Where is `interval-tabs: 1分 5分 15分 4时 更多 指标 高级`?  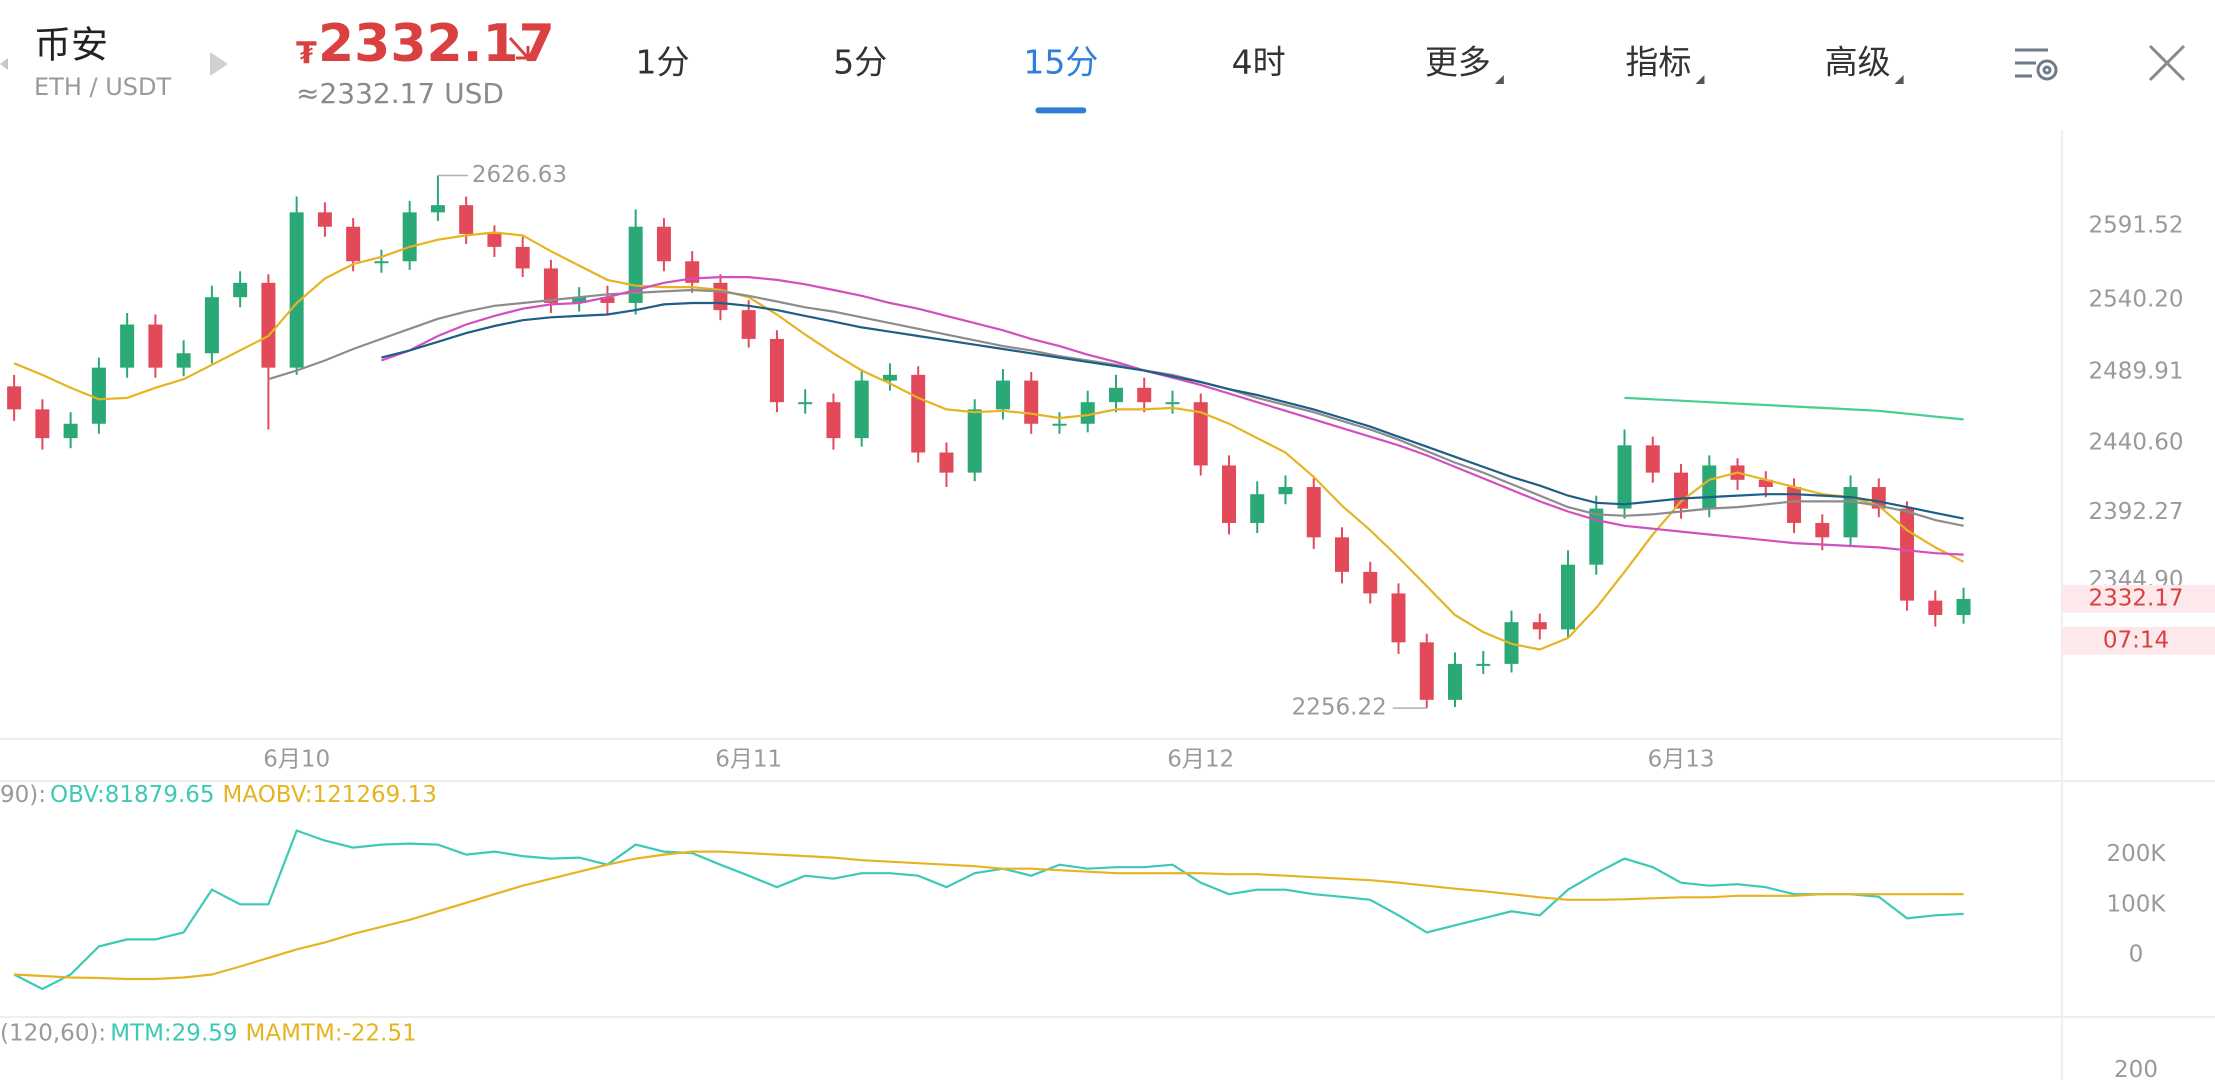
interval-tabs: 1分 5分 15分 4时 更多 指标 高级 is located at coordinates (1270, 78).